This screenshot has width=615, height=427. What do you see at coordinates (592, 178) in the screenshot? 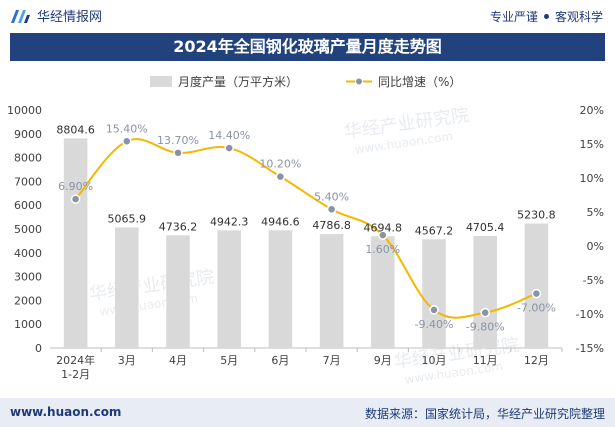
I see `y-right-tick-label: 10%` at bounding box center [592, 178].